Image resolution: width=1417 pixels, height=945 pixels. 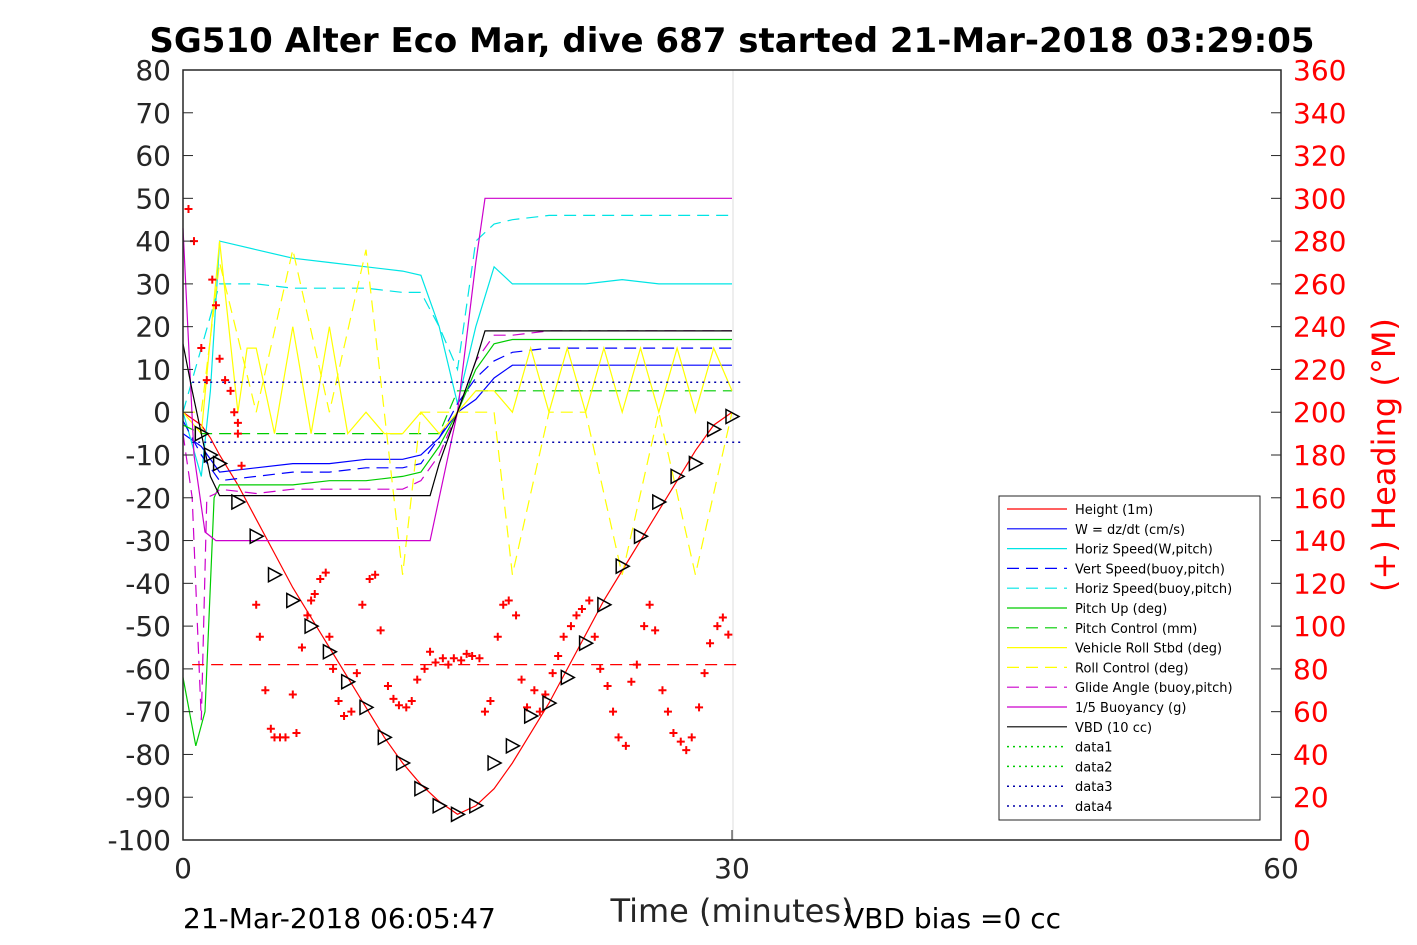 I want to click on legend-label: data3, so click(x=1094, y=787).